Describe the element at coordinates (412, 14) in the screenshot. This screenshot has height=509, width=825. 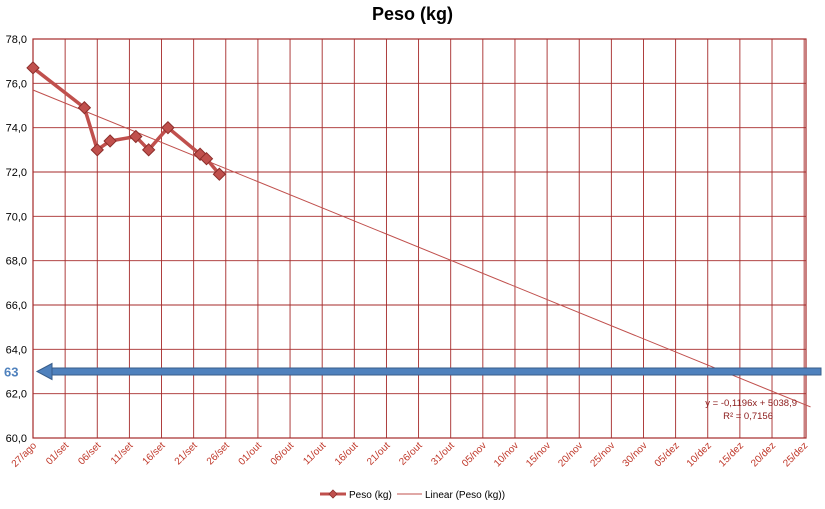
I see `chart-title: Peso (kg)` at that location.